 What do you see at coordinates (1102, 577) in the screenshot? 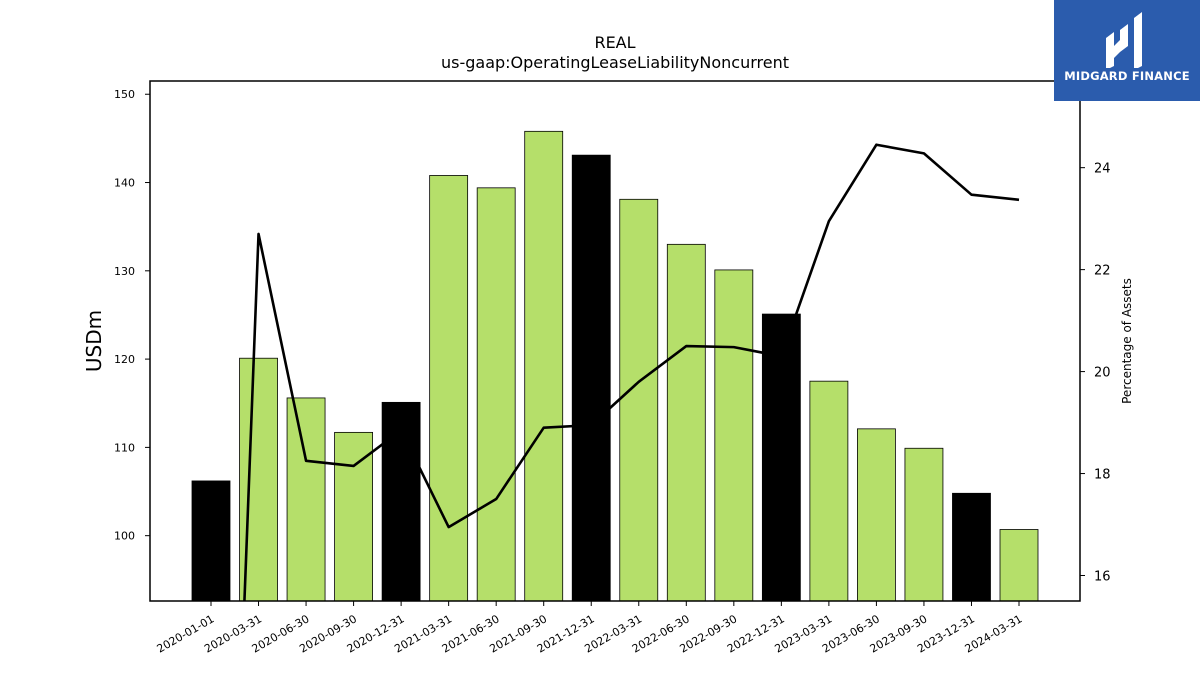
I see `right-tick-label: 16` at bounding box center [1102, 577].